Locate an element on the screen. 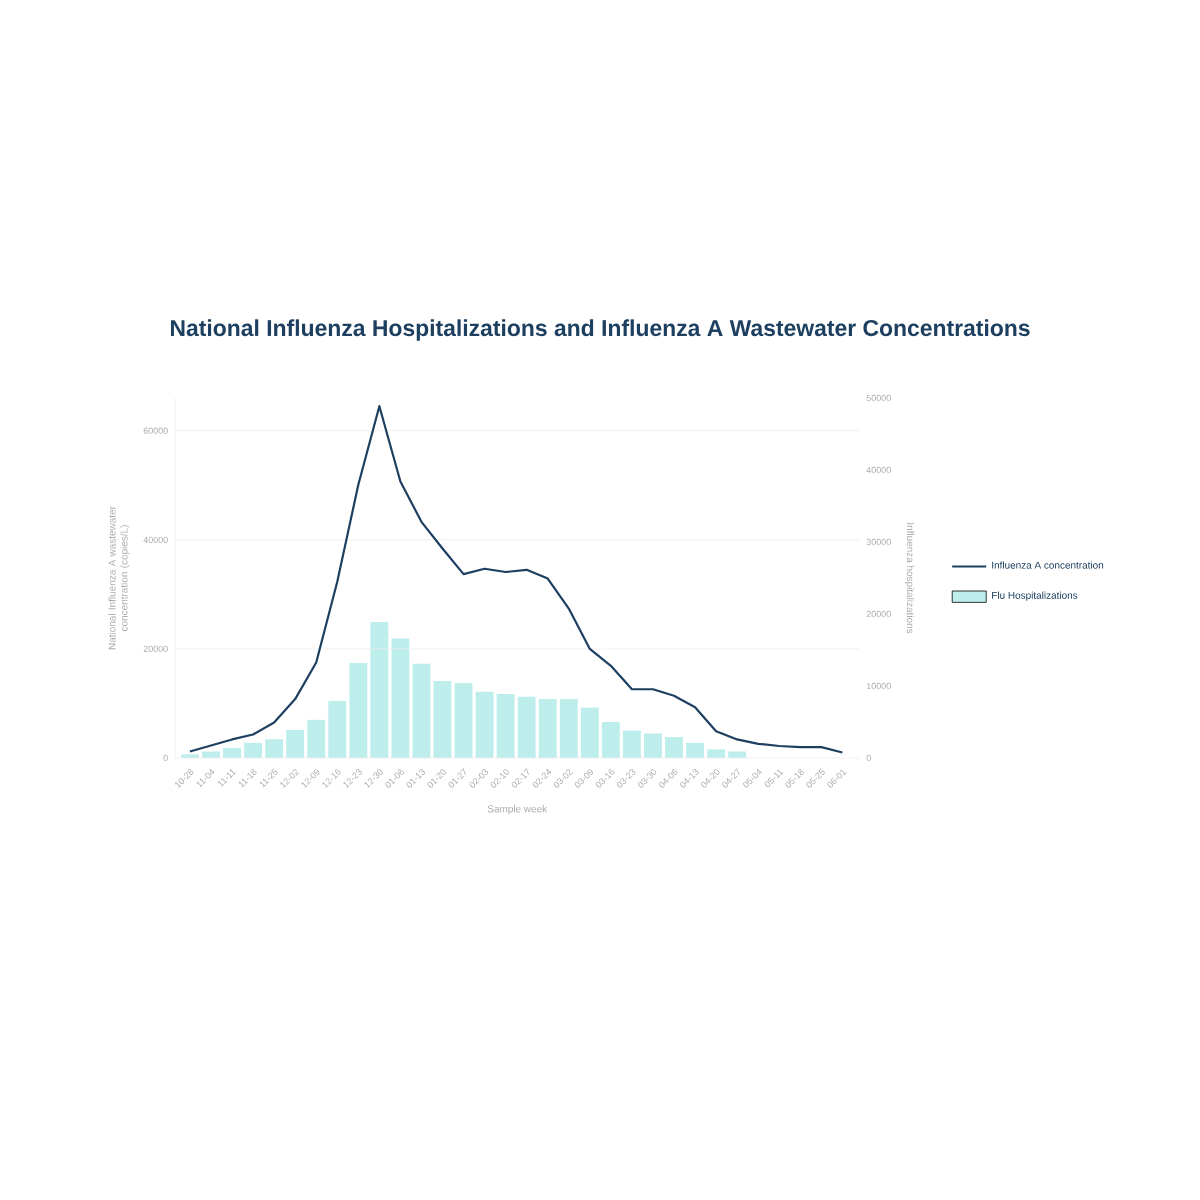 This screenshot has width=1200, height=1200. chart-title: National Influenza Hospitalizations and Influenza A Wastewater Concentrations is located at coordinates (600, 330).